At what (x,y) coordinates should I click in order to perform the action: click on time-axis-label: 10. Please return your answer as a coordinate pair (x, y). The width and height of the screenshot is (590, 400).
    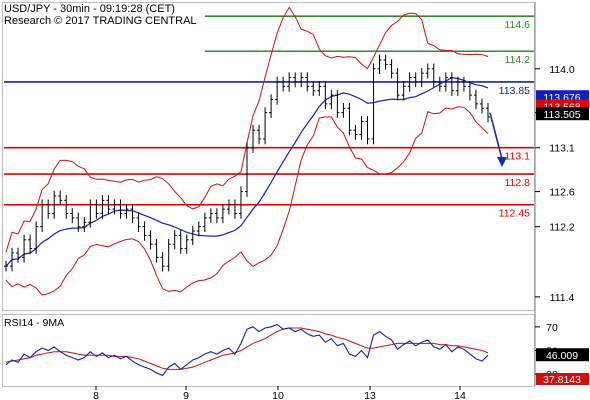
    Looking at the image, I should click on (278, 395).